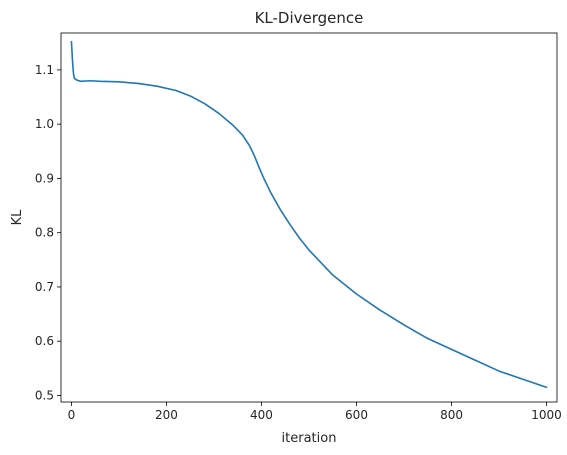  What do you see at coordinates (44, 124) in the screenshot?
I see `y-tick-label: 1.0` at bounding box center [44, 124].